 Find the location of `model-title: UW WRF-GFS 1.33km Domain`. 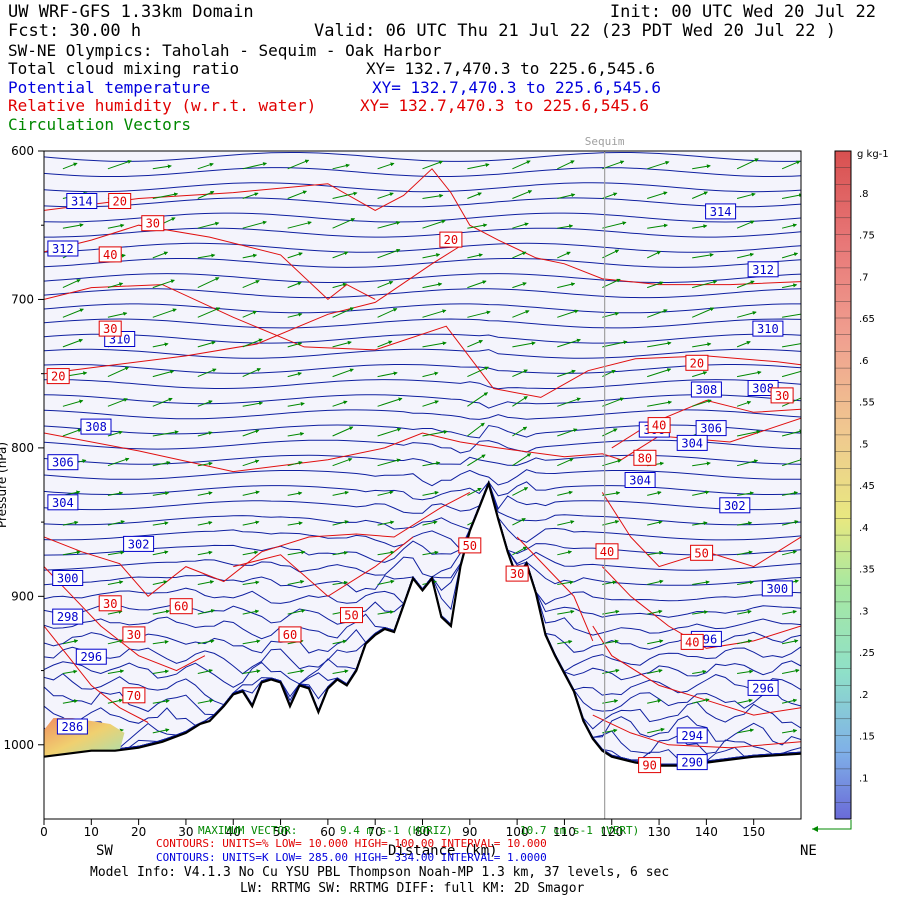

model-title: UW WRF-GFS 1.33km Domain is located at coordinates (131, 12).